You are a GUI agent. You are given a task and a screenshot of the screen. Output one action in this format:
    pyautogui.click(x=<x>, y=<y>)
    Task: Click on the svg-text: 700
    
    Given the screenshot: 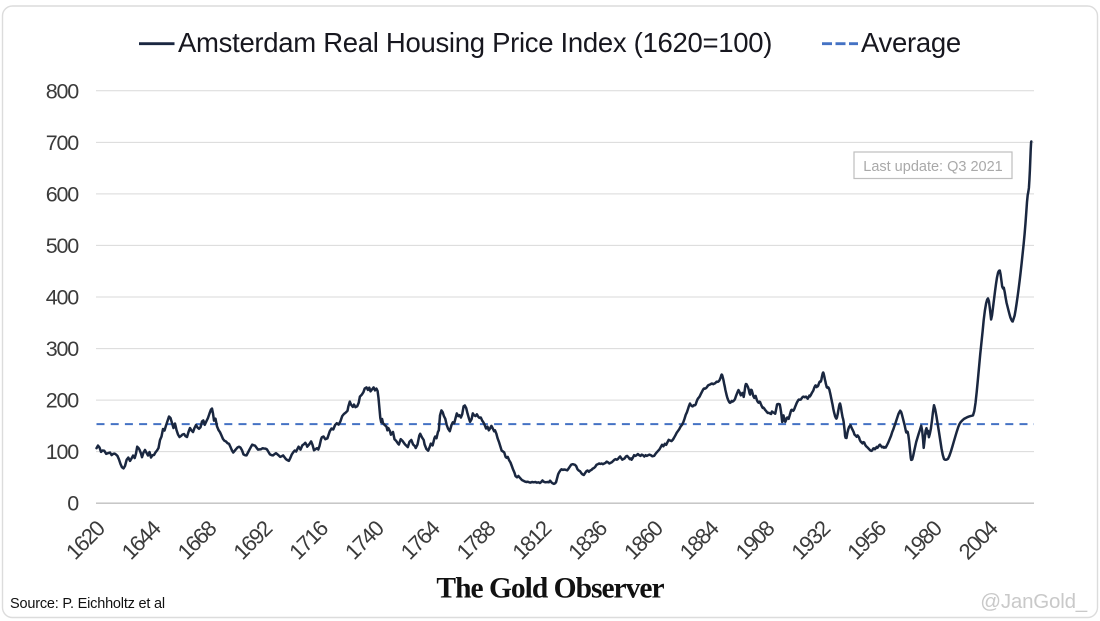 What is the action you would take?
    pyautogui.click(x=63, y=143)
    